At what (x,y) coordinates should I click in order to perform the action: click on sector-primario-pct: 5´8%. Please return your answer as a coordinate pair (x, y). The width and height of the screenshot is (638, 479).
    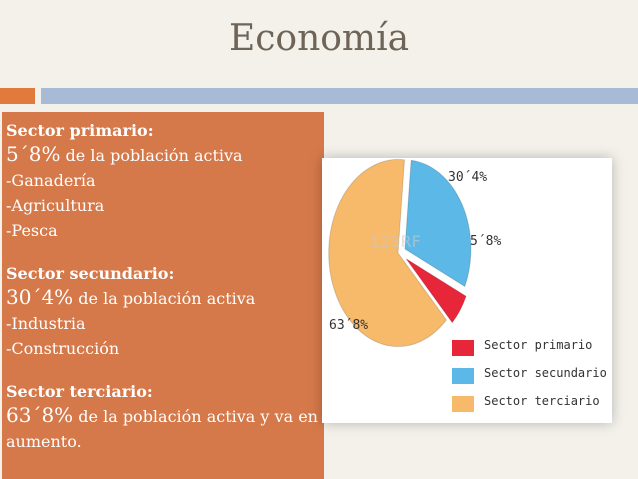
    Looking at the image, I should click on (33, 154).